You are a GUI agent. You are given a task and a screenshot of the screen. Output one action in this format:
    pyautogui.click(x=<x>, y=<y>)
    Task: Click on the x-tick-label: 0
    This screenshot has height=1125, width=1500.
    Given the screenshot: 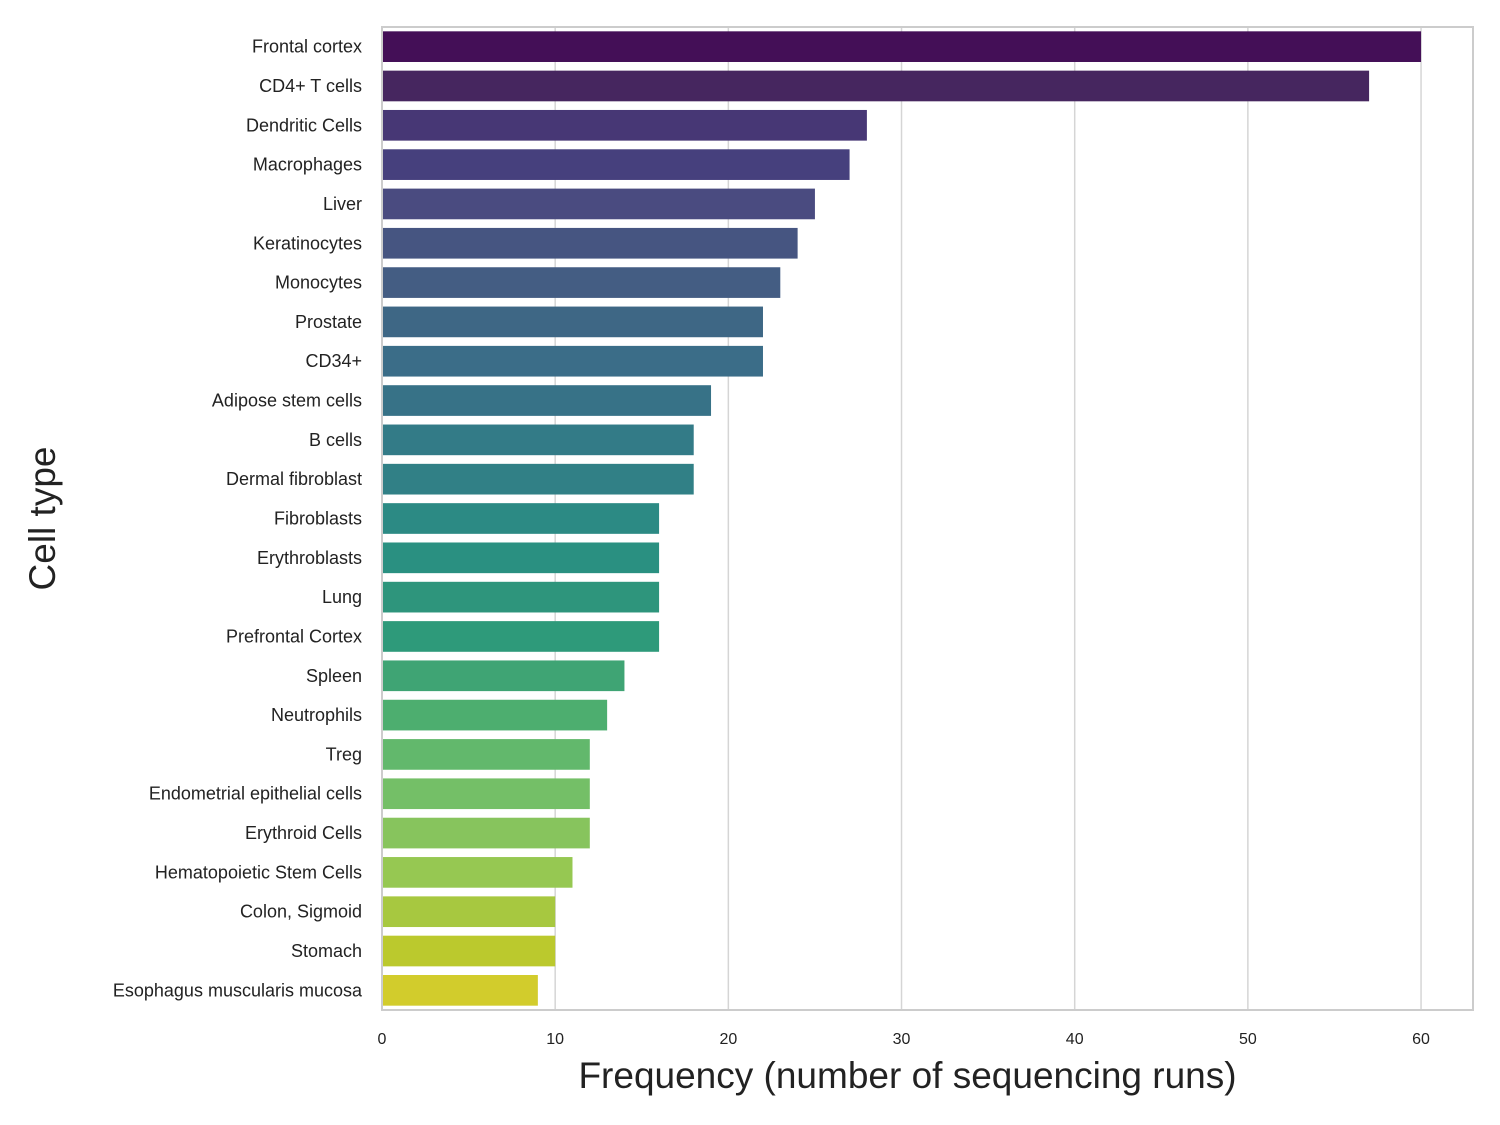 What is the action you would take?
    pyautogui.click(x=382, y=1039)
    